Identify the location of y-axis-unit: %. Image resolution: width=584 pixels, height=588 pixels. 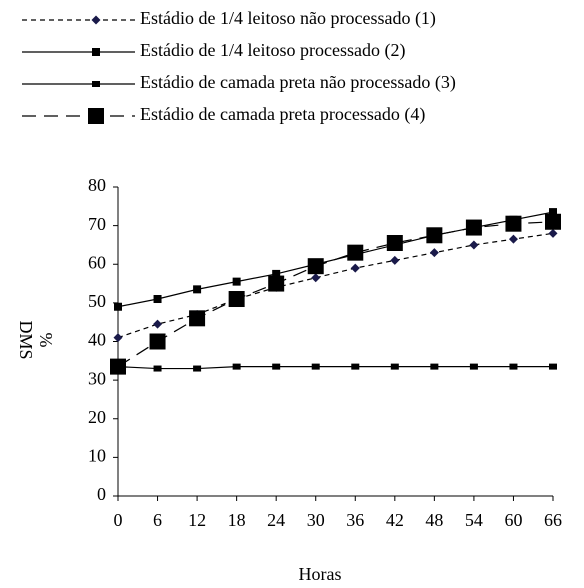
(46, 340).